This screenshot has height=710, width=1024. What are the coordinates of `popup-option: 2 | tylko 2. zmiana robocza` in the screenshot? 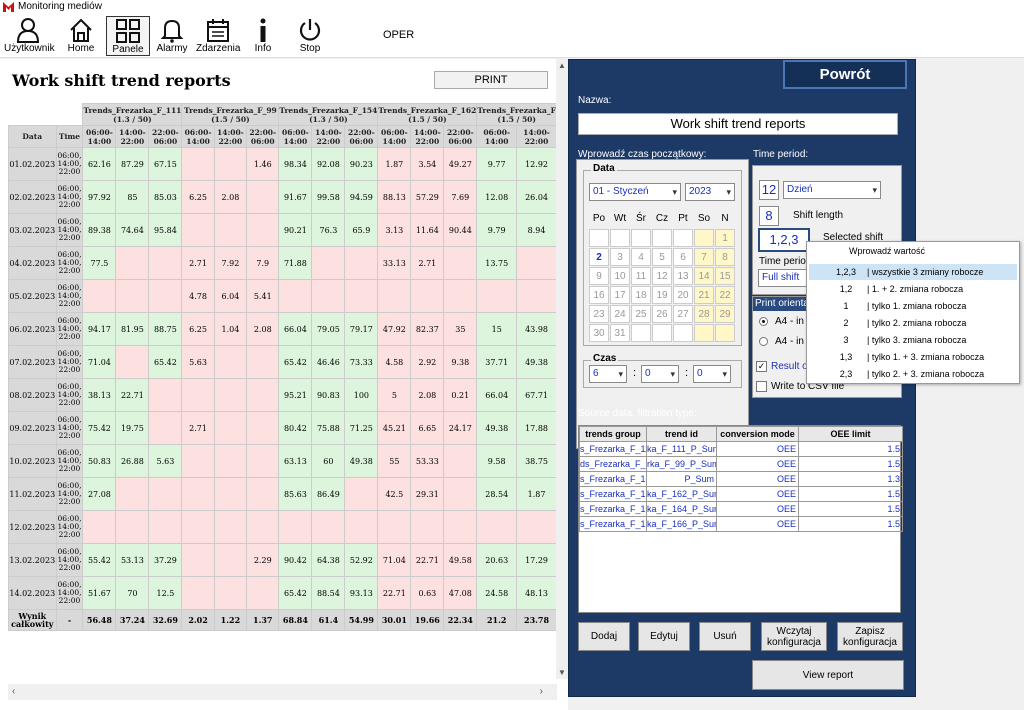 It's located at (913, 323).